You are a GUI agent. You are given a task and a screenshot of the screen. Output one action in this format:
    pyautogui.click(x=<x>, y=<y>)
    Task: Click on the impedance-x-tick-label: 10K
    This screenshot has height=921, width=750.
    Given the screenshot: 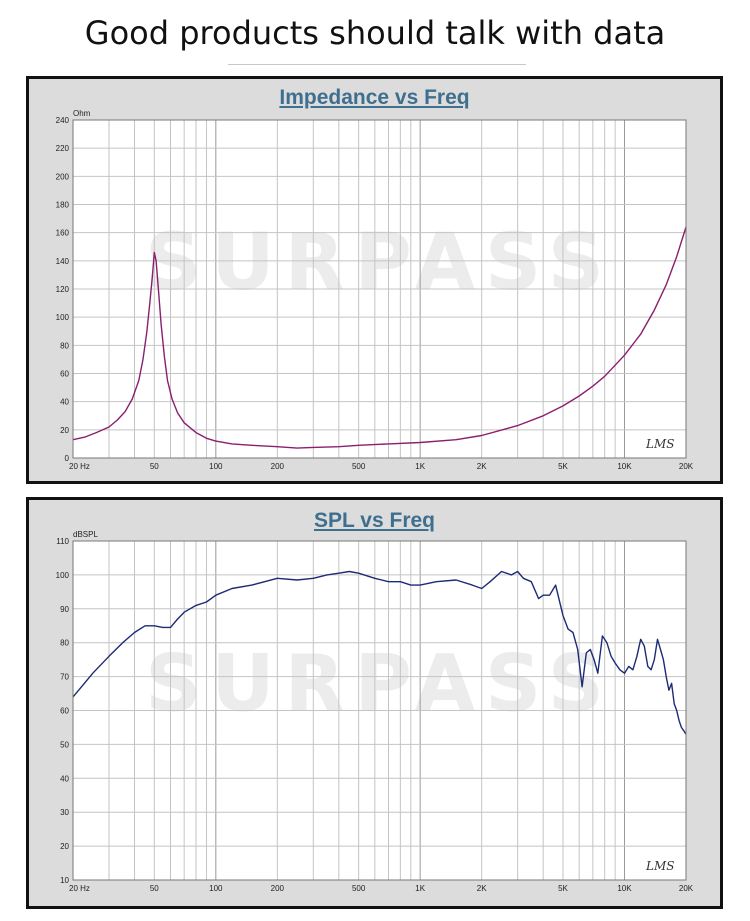 What is the action you would take?
    pyautogui.click(x=624, y=466)
    